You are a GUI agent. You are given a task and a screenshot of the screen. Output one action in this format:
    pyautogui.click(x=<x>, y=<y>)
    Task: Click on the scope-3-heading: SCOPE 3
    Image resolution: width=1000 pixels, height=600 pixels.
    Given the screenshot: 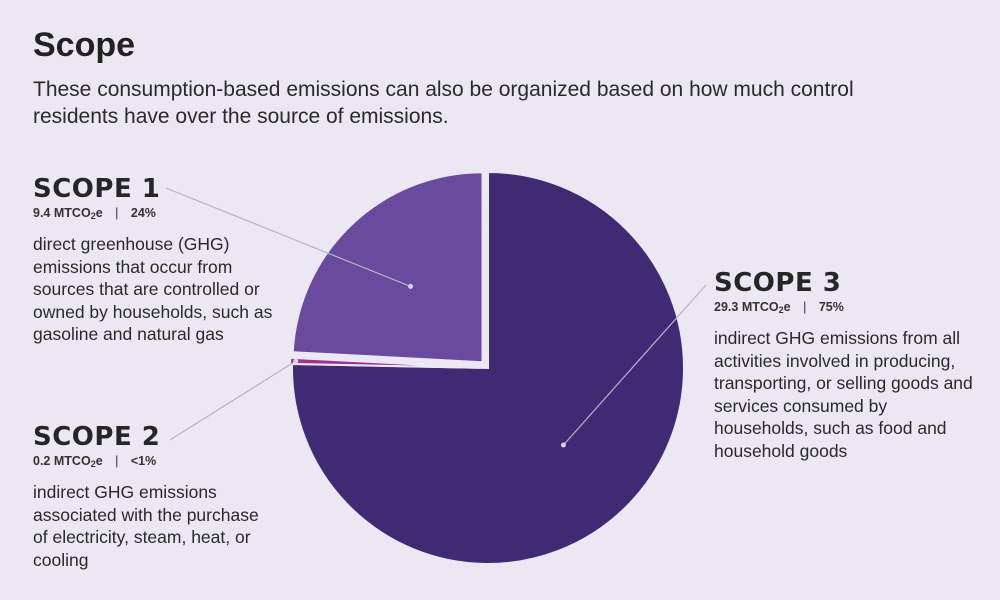 What is the action you would take?
    pyautogui.click(x=778, y=283)
    